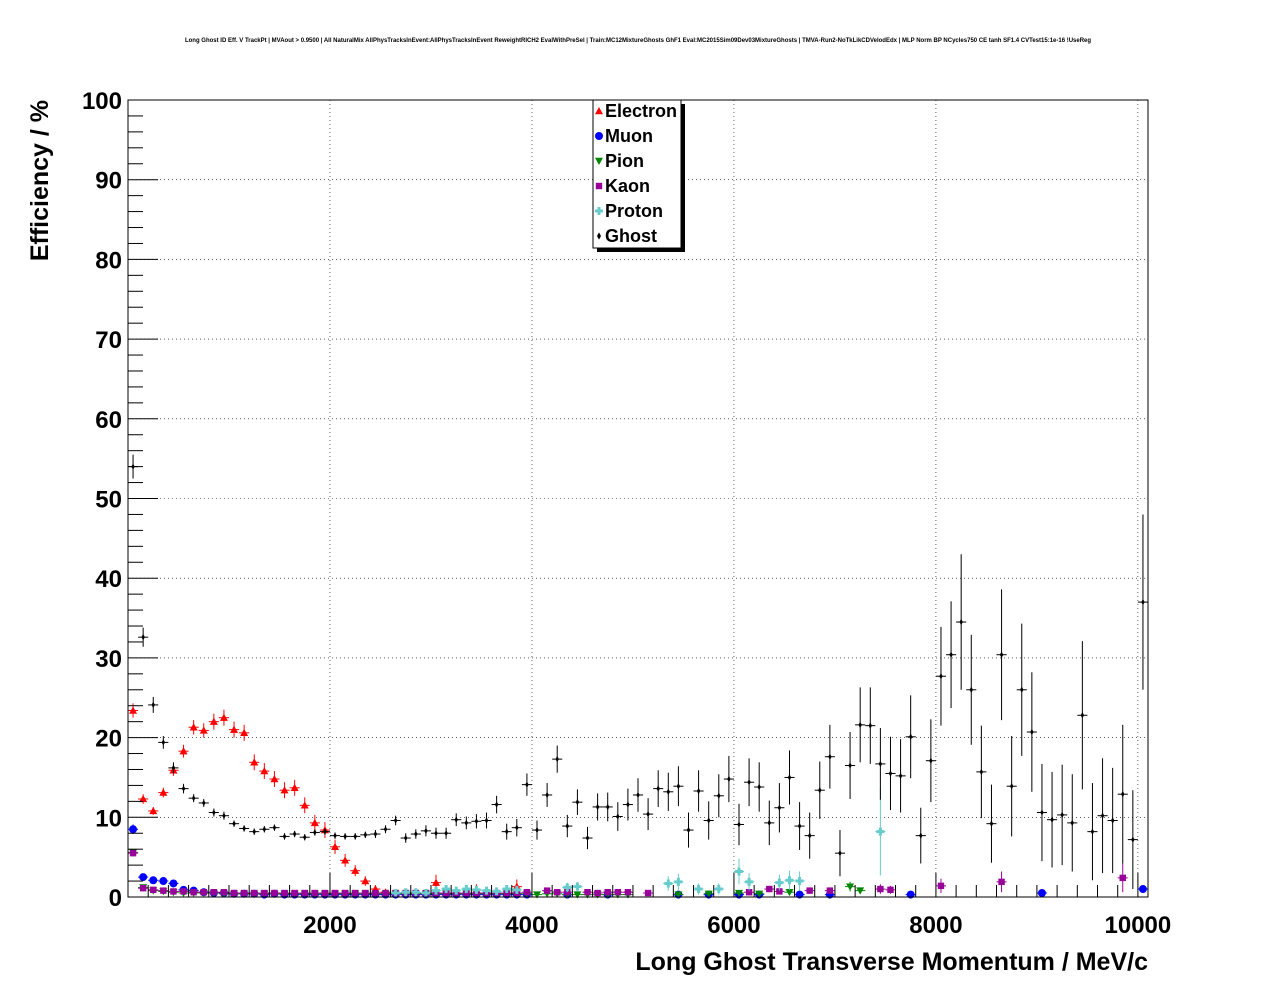 This screenshot has width=1276, height=996. Describe the element at coordinates (329, 925) in the screenshot. I see `x-tick-label: 2000` at that location.